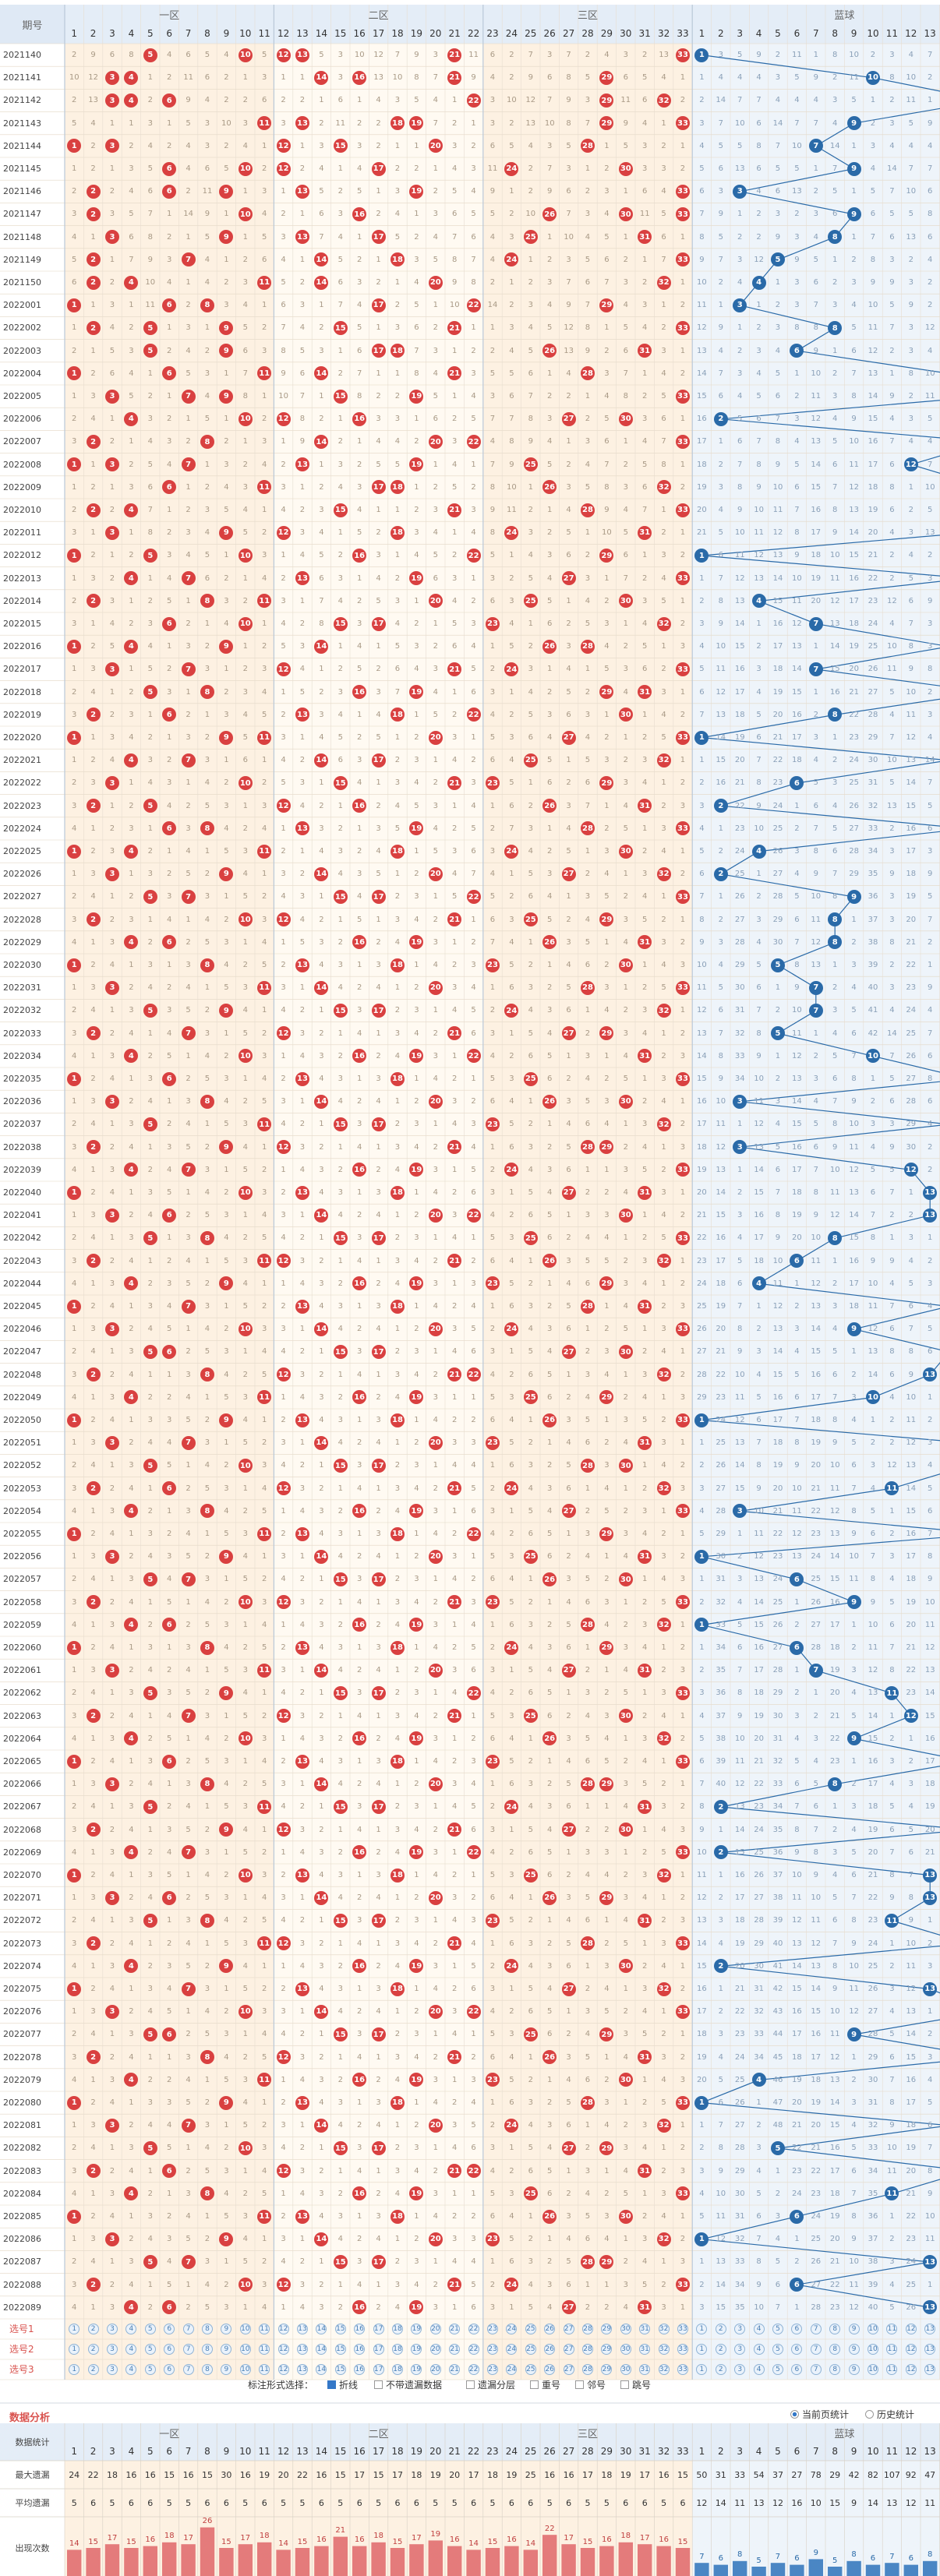 This screenshot has width=940, height=2576. What do you see at coordinates (264, 987) in the screenshot?
I see `red-ball: 11` at bounding box center [264, 987].